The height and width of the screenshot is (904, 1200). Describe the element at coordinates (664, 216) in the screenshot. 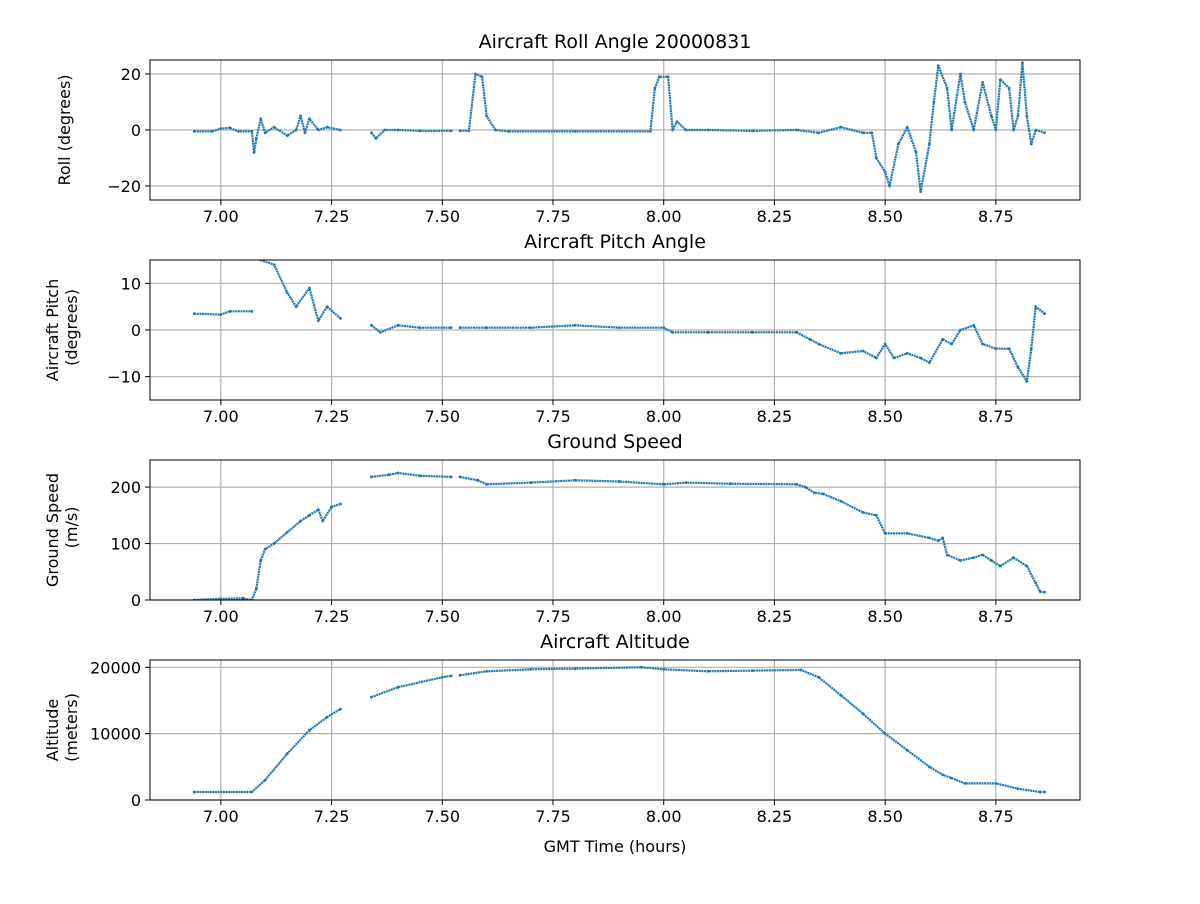

I see `x-tick-label: 8.00` at that location.